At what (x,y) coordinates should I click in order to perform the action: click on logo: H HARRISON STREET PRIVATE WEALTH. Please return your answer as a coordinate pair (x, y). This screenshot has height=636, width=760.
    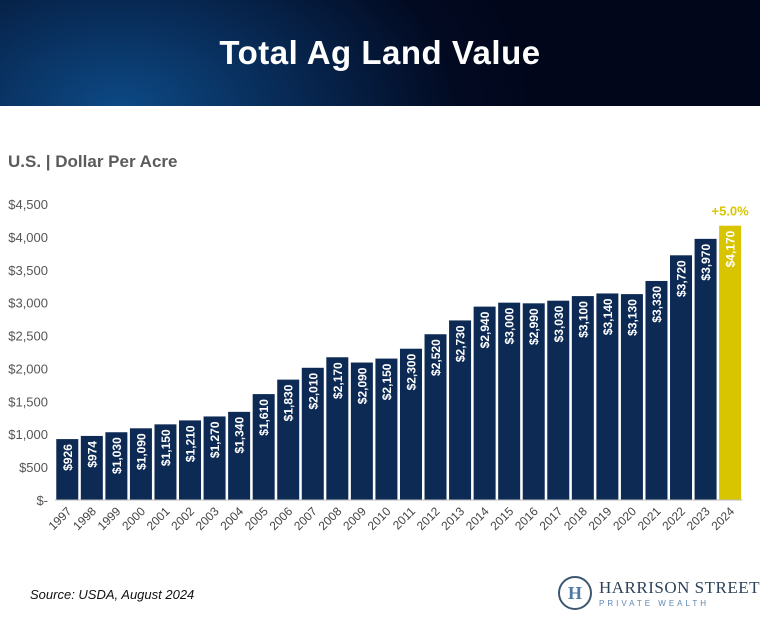
    Looking at the image, I should click on (659, 593).